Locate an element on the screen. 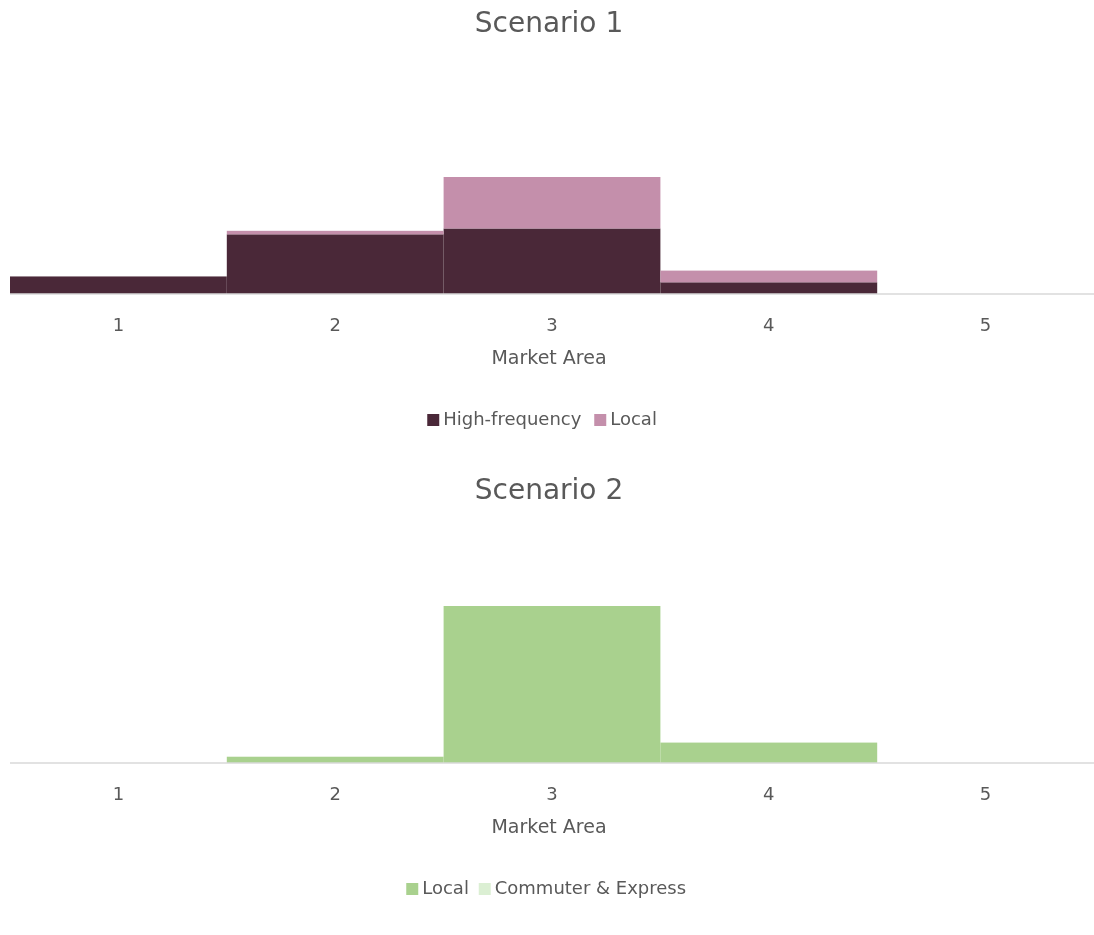  chart-title: Scenario 1 is located at coordinates (549, 22).